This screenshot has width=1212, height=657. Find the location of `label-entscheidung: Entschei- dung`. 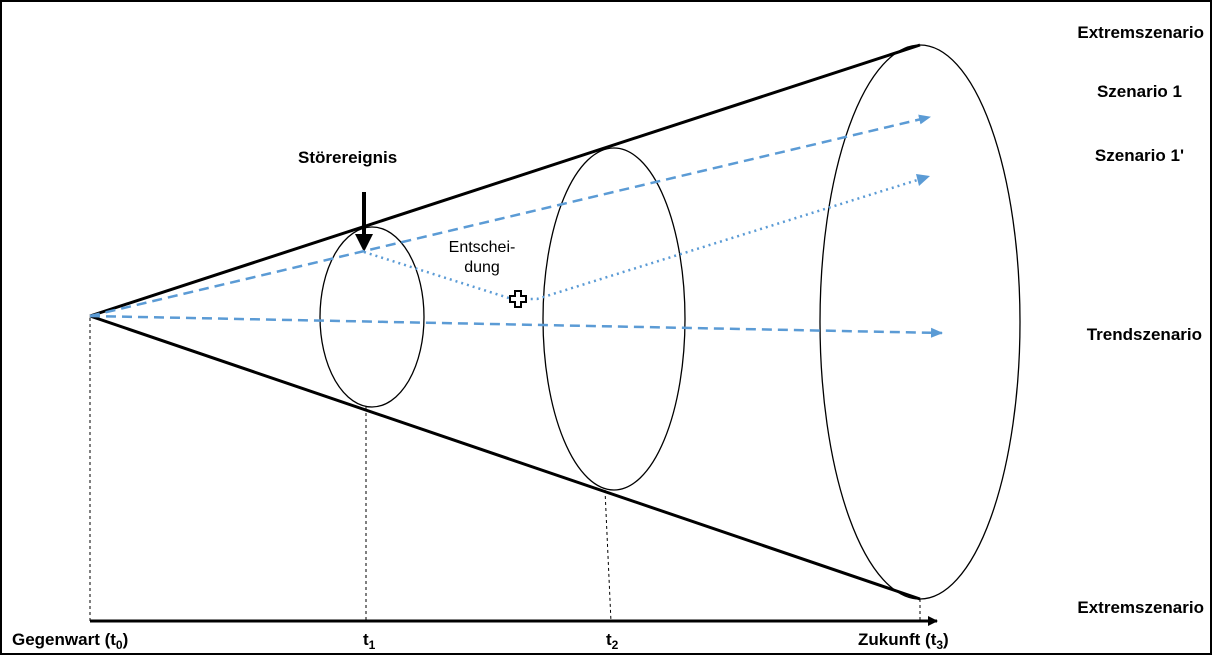

label-entscheidung: Entschei- dung is located at coordinates (482, 258).